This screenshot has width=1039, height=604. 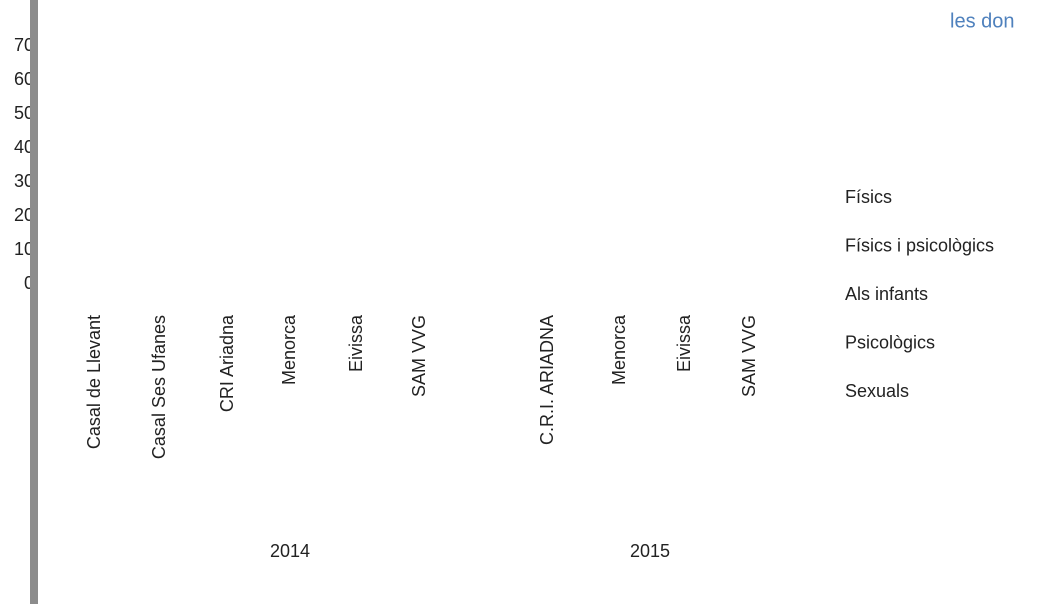 I want to click on y-axis-label: 60, so click(x=24, y=79).